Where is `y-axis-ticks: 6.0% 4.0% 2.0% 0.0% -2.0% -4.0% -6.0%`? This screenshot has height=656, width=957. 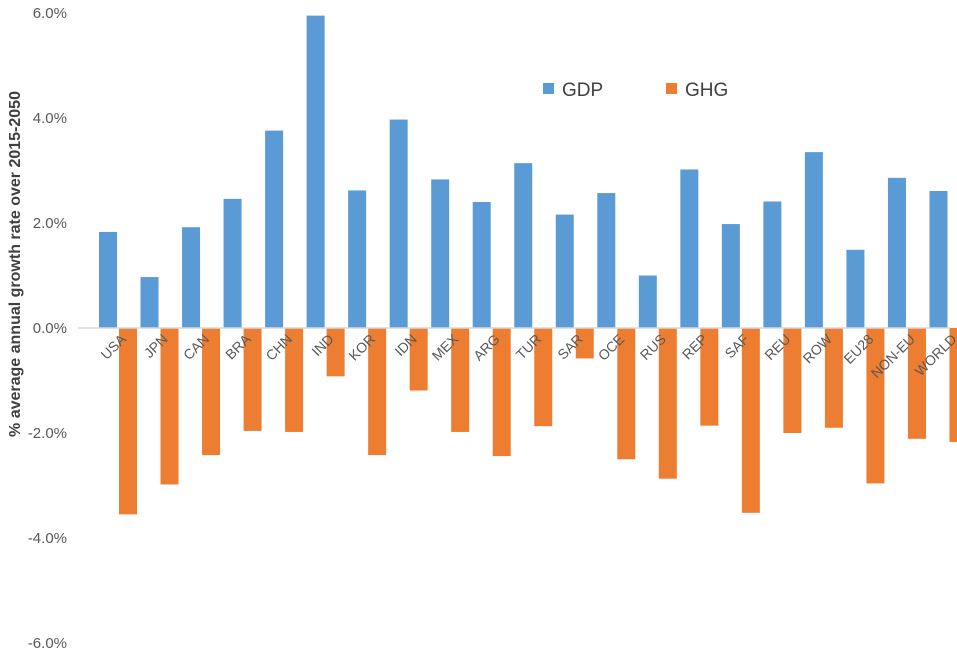
y-axis-ticks: 6.0% 4.0% 2.0% 0.0% -2.0% -4.0% -6.0% is located at coordinates (47, 328).